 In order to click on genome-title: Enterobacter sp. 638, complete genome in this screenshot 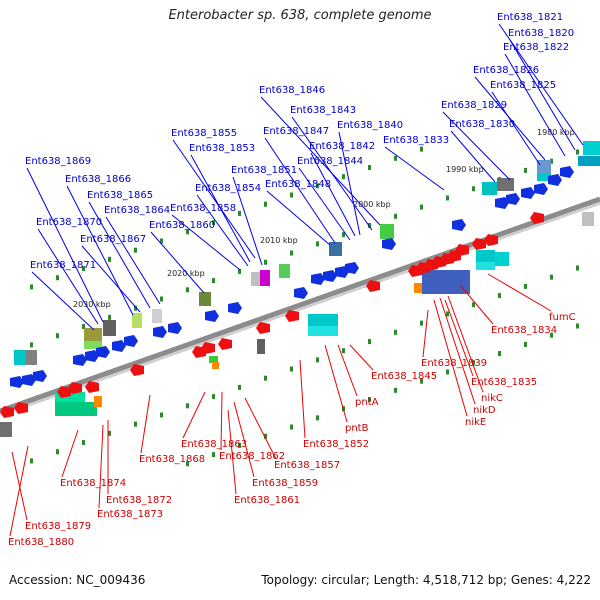, I will do `click(300, 15)`.